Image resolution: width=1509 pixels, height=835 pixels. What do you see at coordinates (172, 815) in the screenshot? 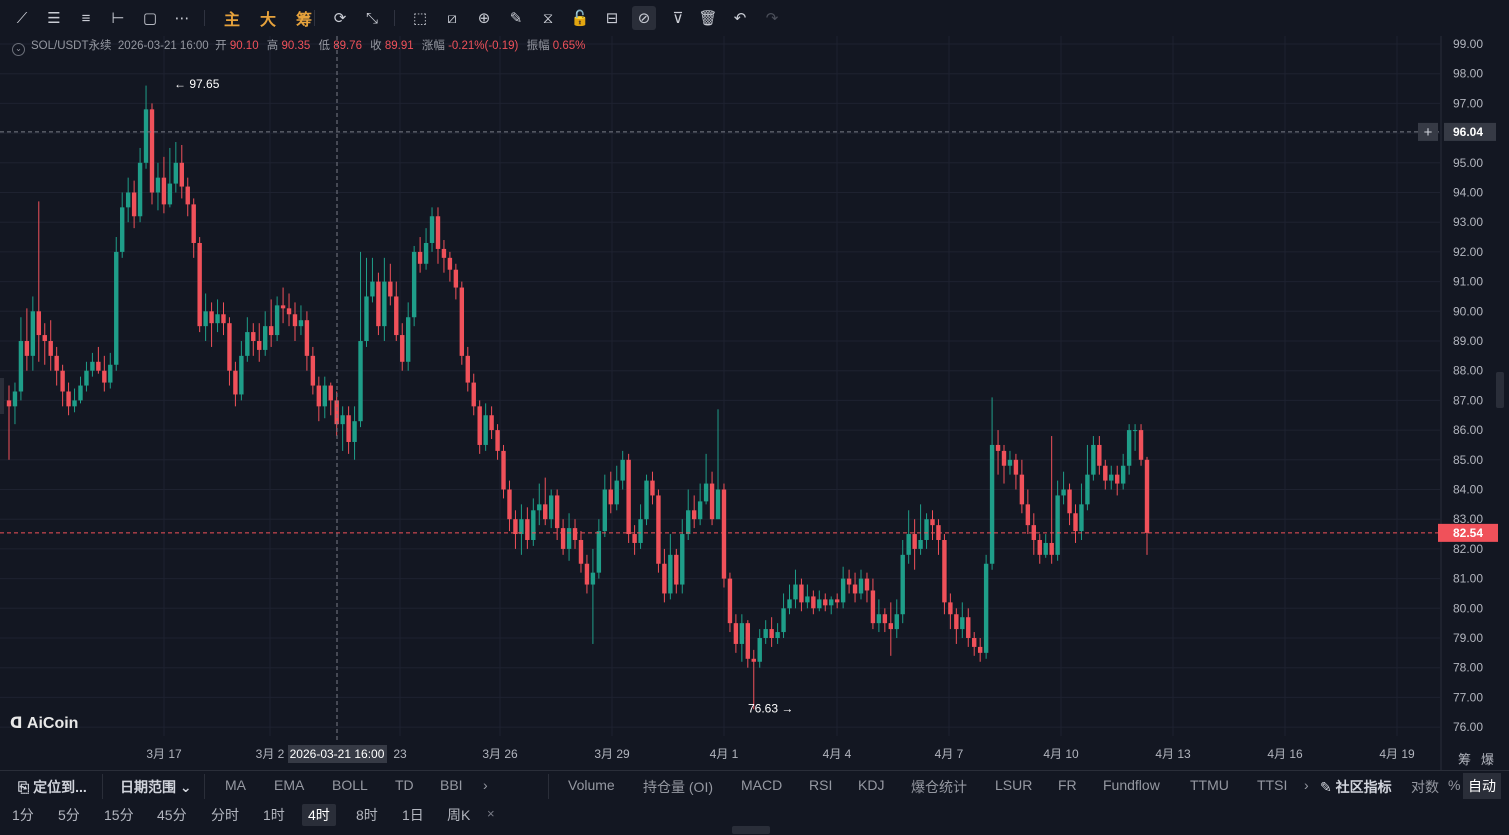
I see `timeframe-3: 45分` at bounding box center [172, 815].